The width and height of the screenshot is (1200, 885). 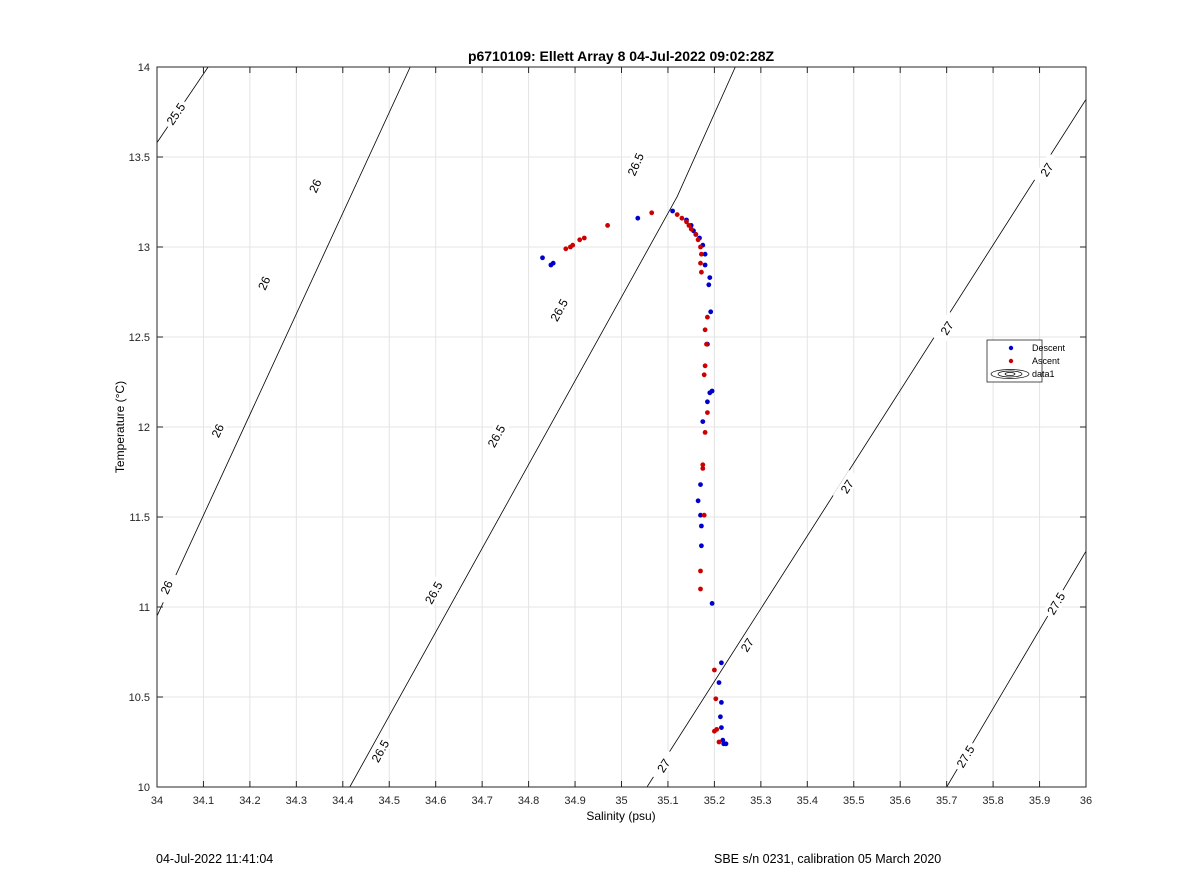 I want to click on x-tick-label: 35.2, so click(x=714, y=801).